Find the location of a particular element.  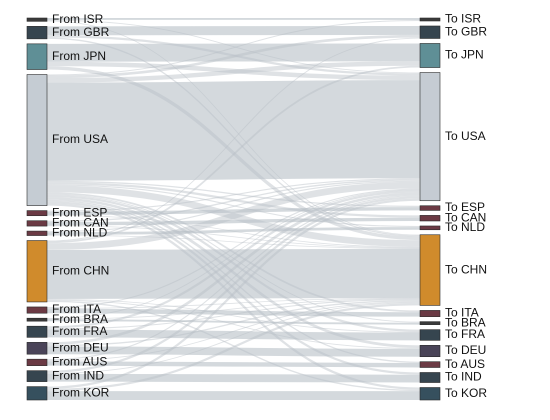

source-node-aus is located at coordinates (37, 362).